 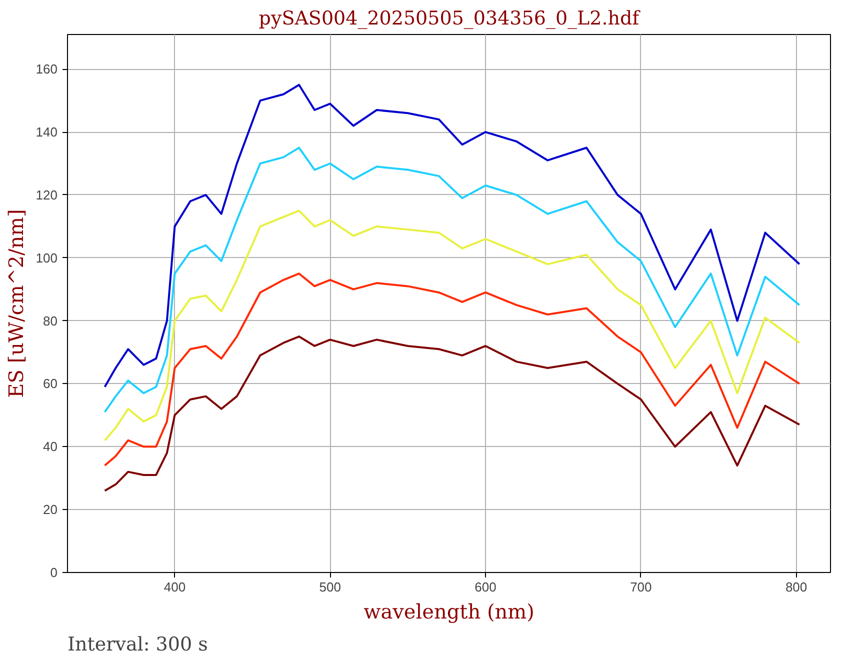 I want to click on y-axis-title: ES [uW/cm^2/nm], so click(x=16, y=303).